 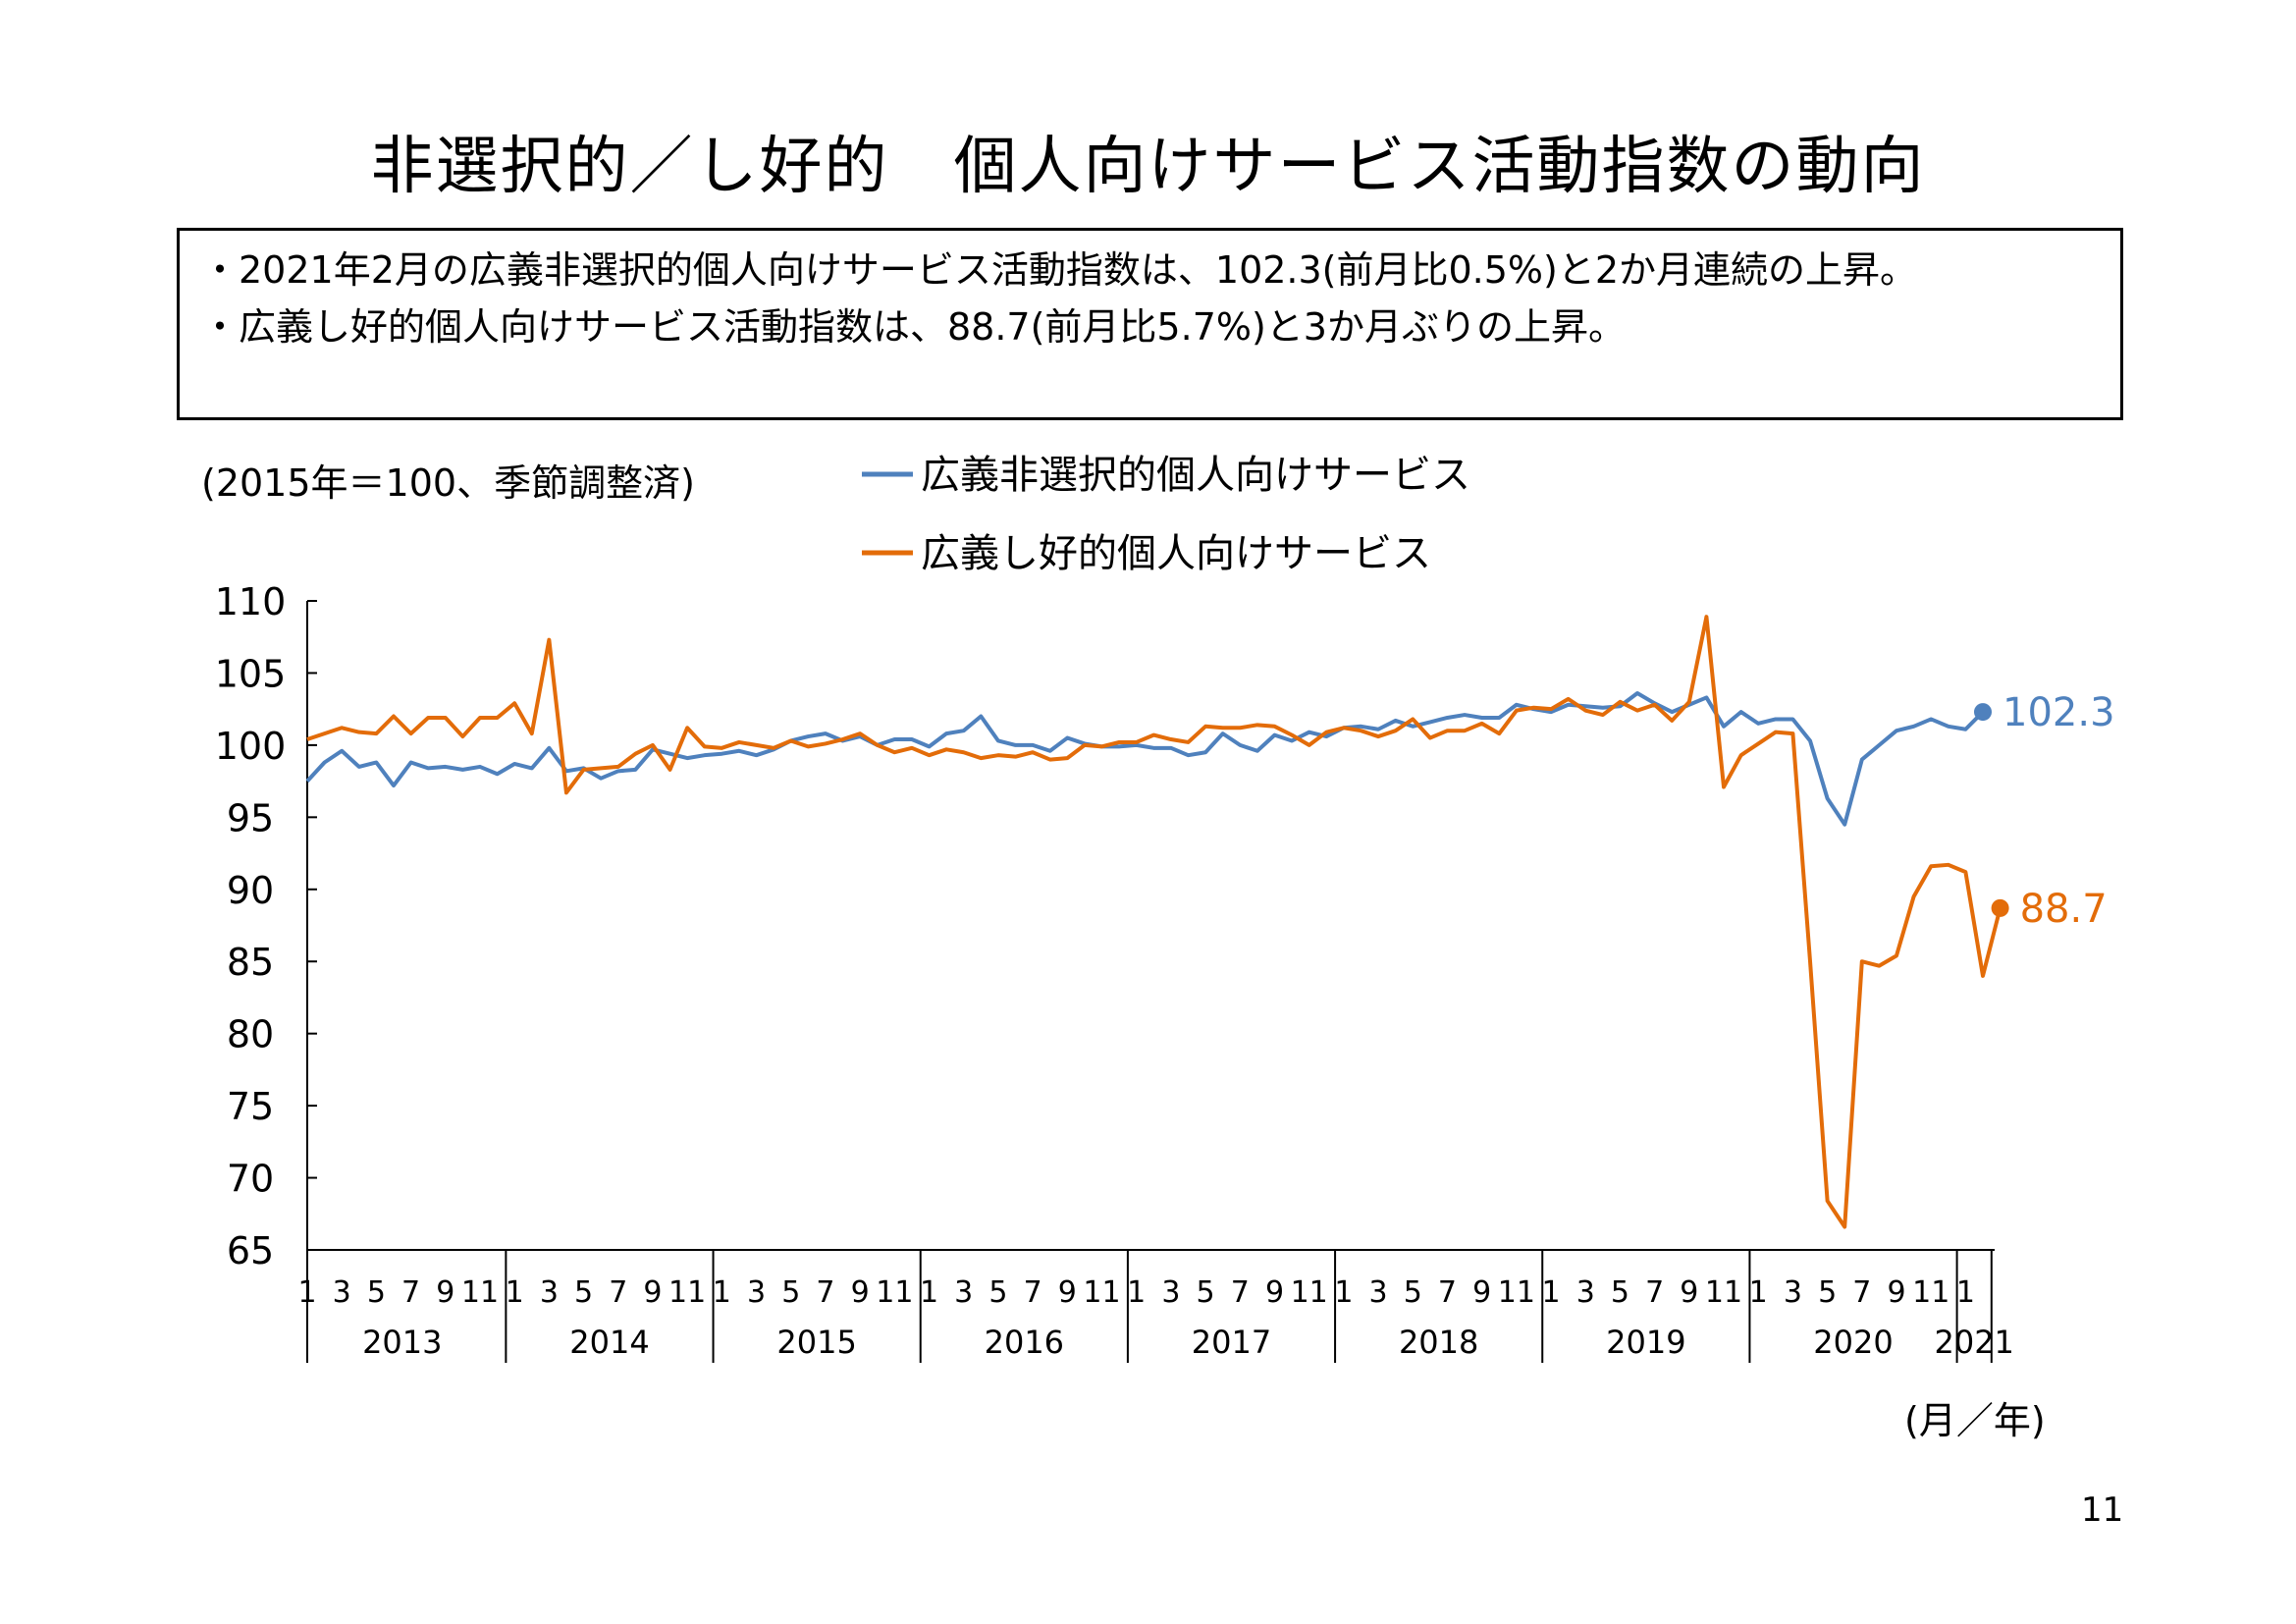 What do you see at coordinates (251, 817) in the screenshot?
I see `y-tick-label: 95` at bounding box center [251, 817].